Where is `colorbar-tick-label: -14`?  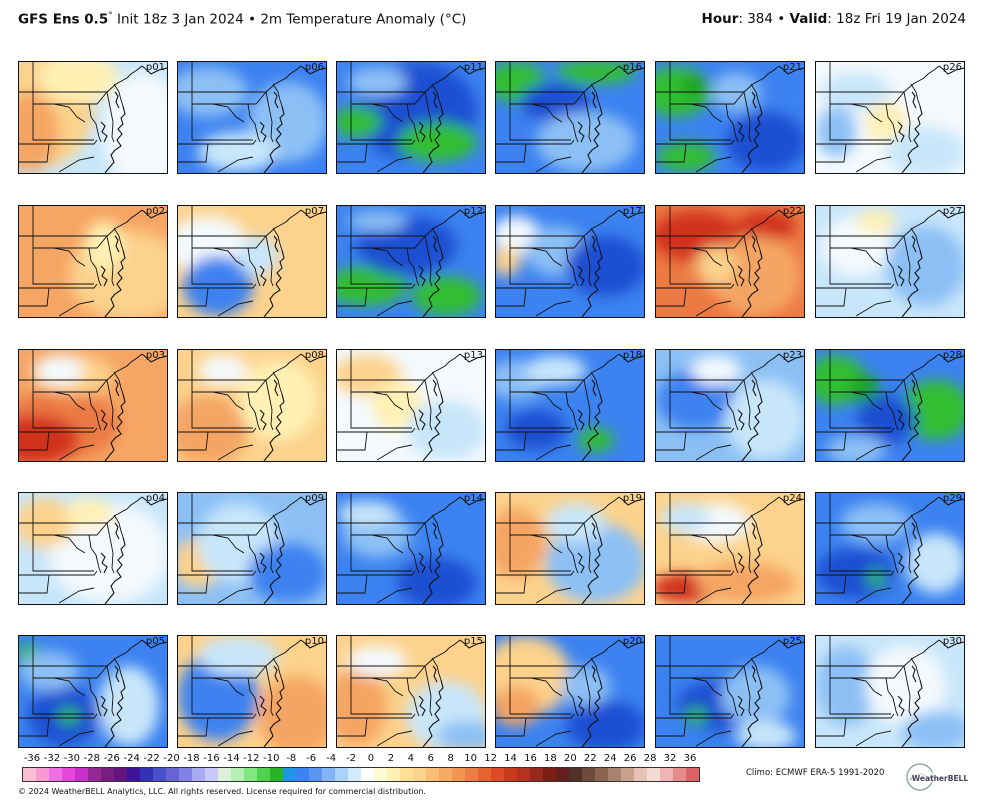 colorbar-tick-label: -14 is located at coordinates (231, 758).